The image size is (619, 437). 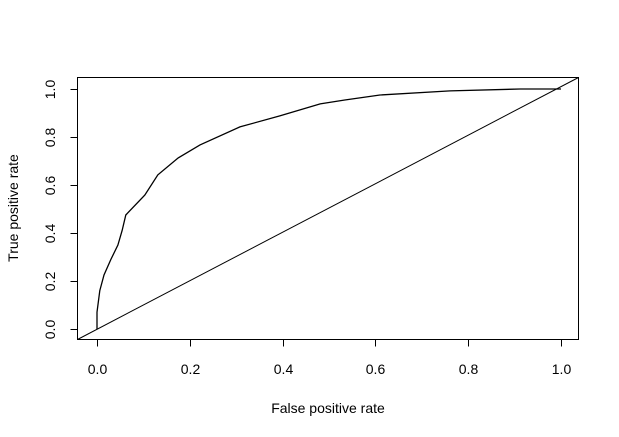 What do you see at coordinates (50, 90) in the screenshot?
I see `y-tick-label: 1.0` at bounding box center [50, 90].